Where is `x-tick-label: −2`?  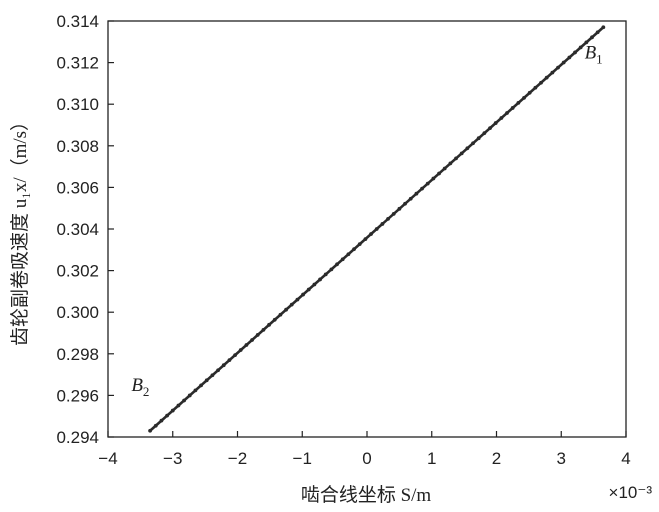 x-tick-label: −2 is located at coordinates (237, 458).